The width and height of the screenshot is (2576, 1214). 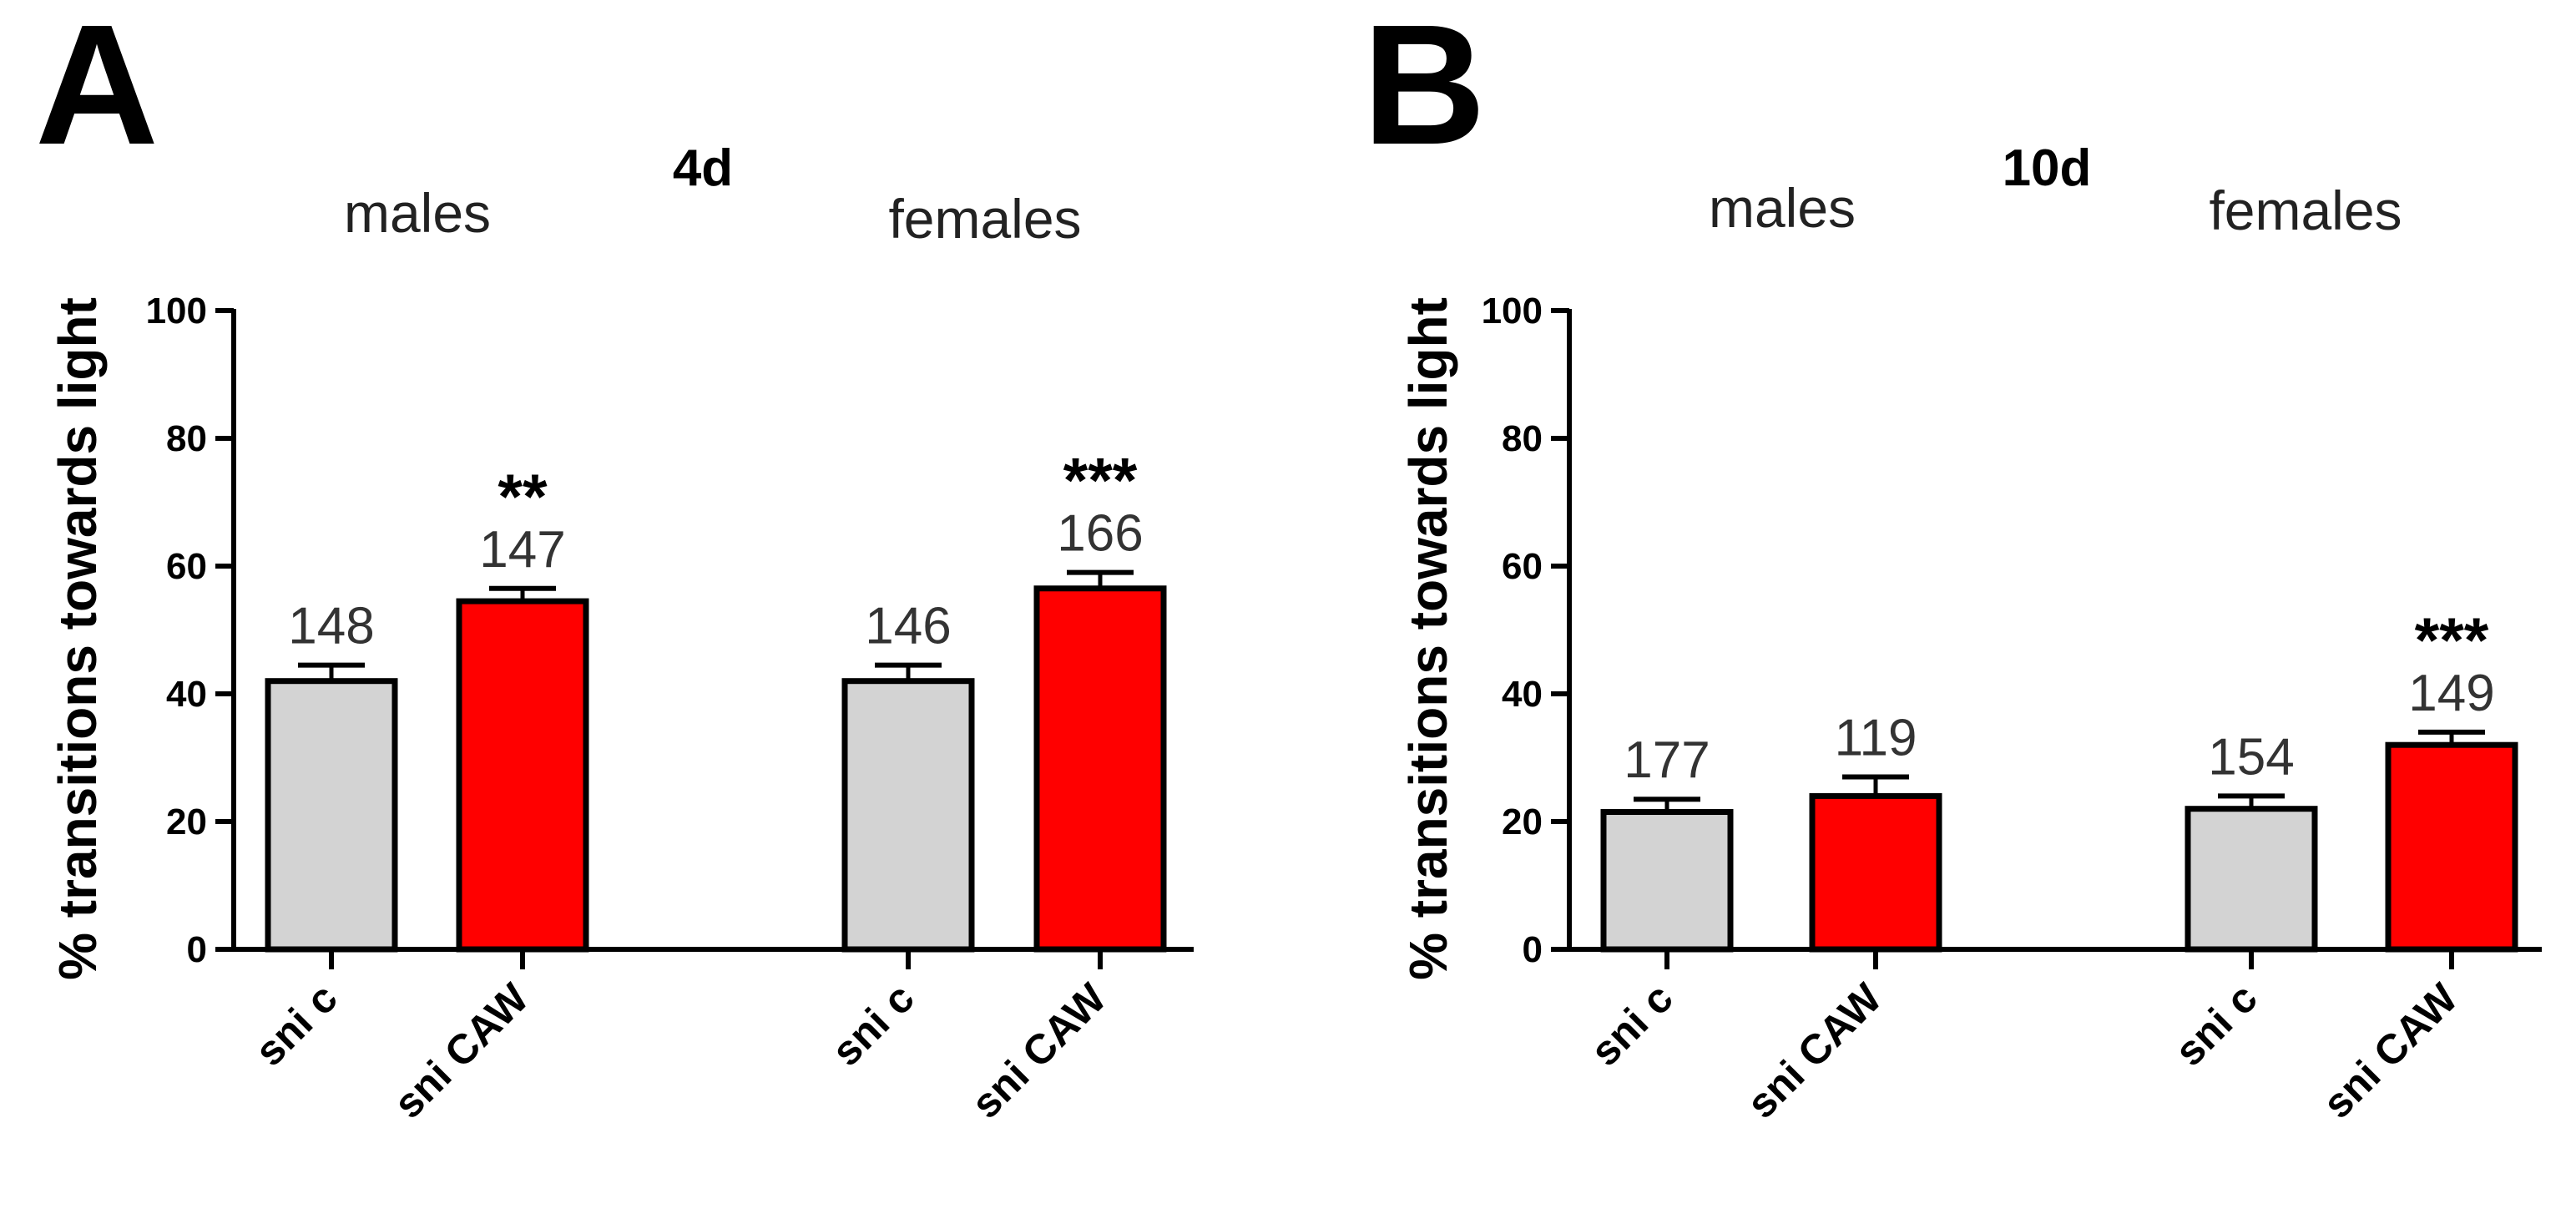 What do you see at coordinates (2047, 168) in the screenshot?
I see `panel-title: 10d` at bounding box center [2047, 168].